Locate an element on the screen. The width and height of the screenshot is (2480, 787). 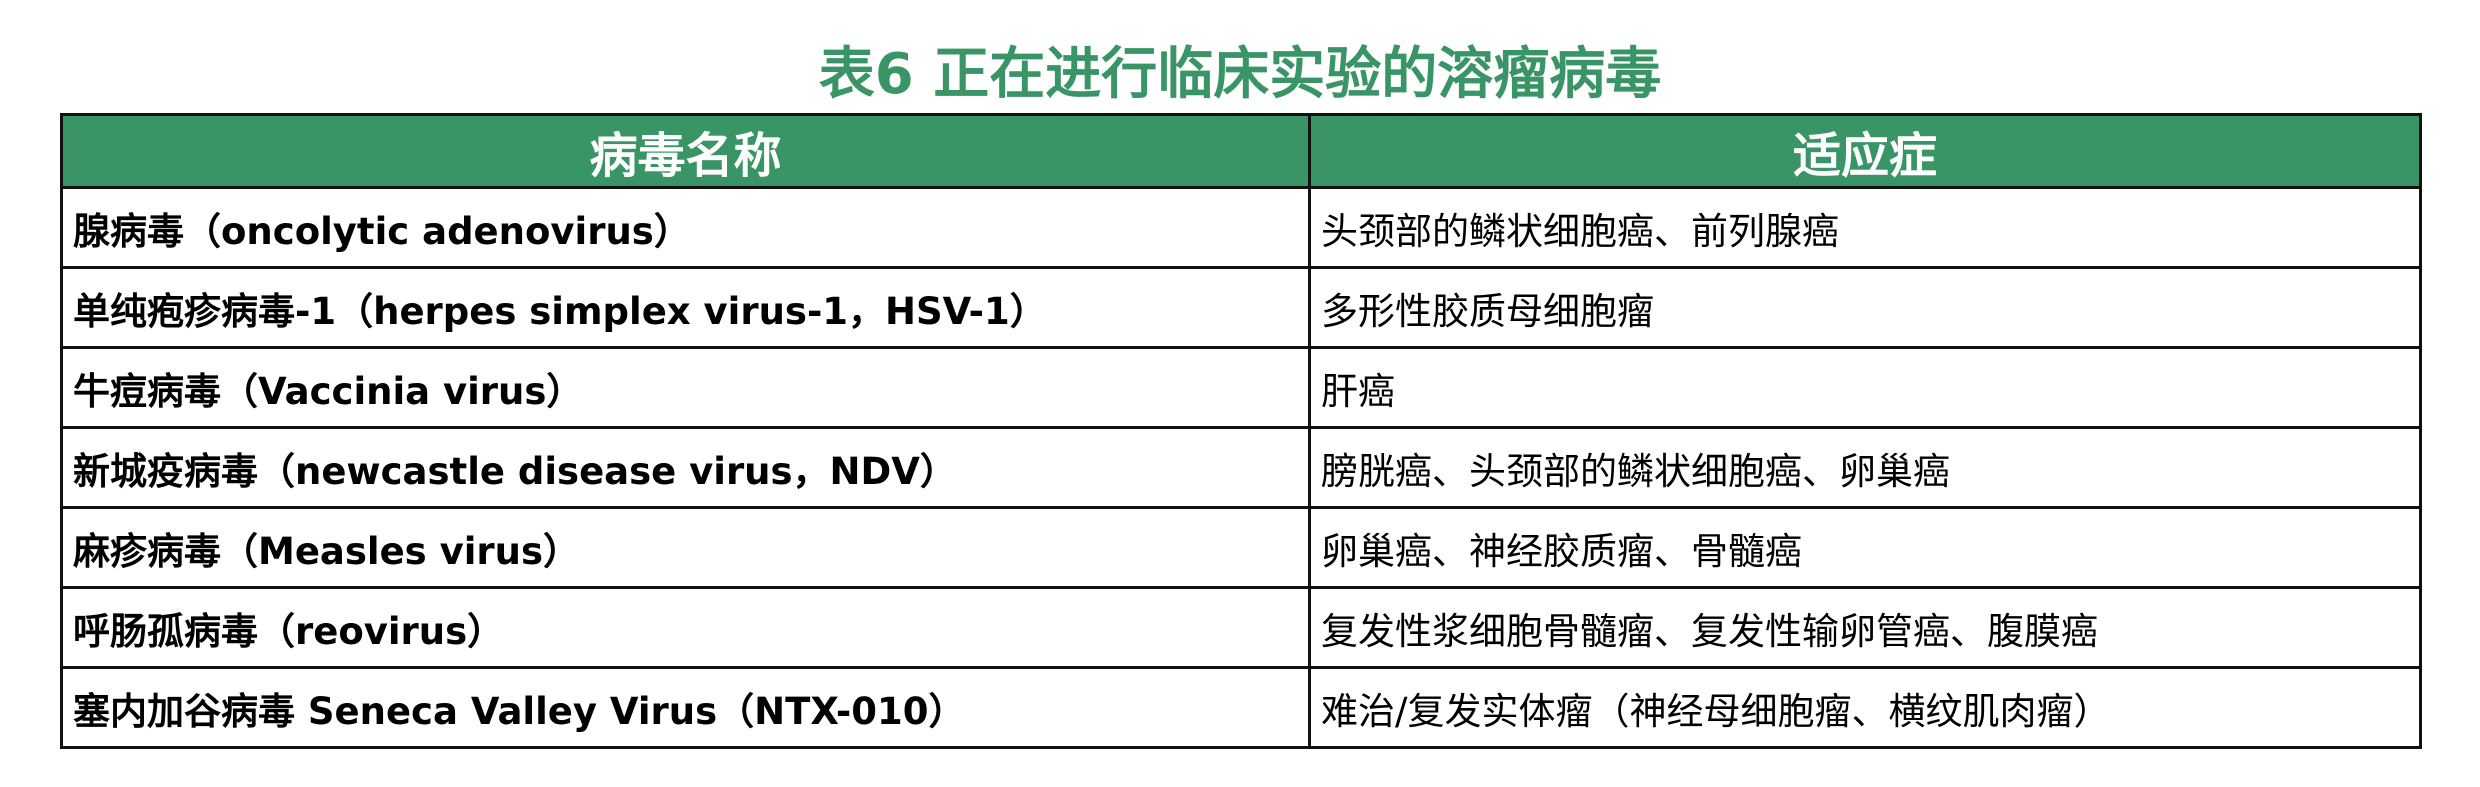
table-row: 麻疹病毒（Measles virus） 卵巢癌、神经胶质瘤、骨髓癌 is located at coordinates (1241, 547).